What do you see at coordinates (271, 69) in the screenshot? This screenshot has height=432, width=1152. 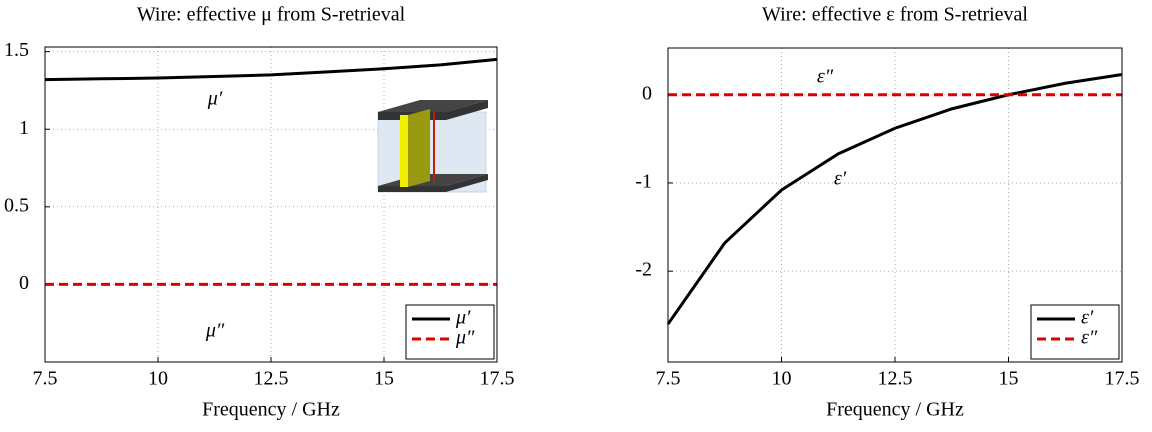 I see `data-line` at bounding box center [271, 69].